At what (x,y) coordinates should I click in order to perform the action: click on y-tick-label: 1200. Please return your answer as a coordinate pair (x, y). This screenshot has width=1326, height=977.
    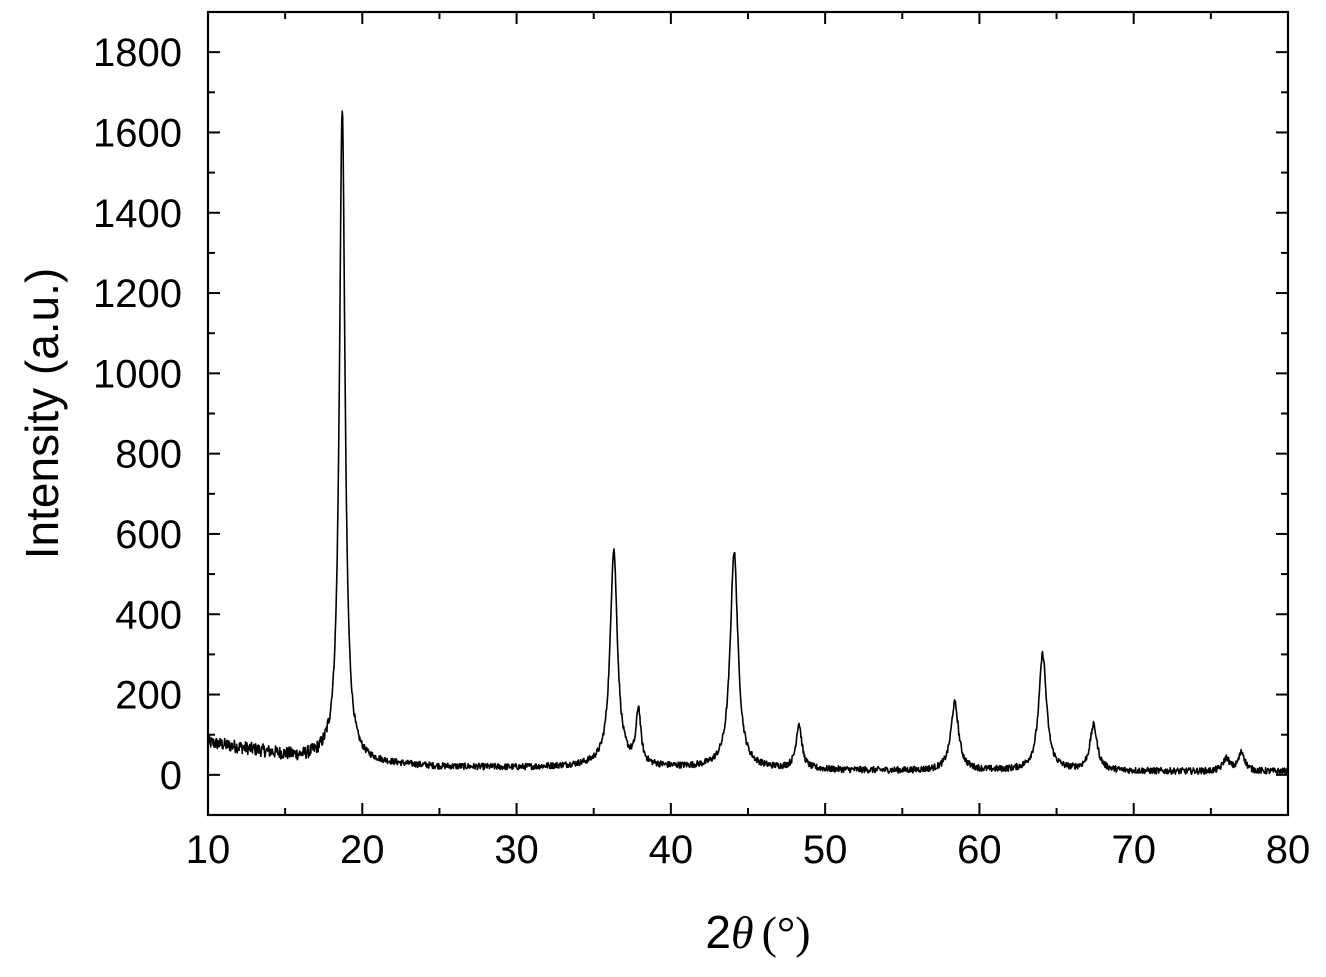
    Looking at the image, I should click on (137, 294).